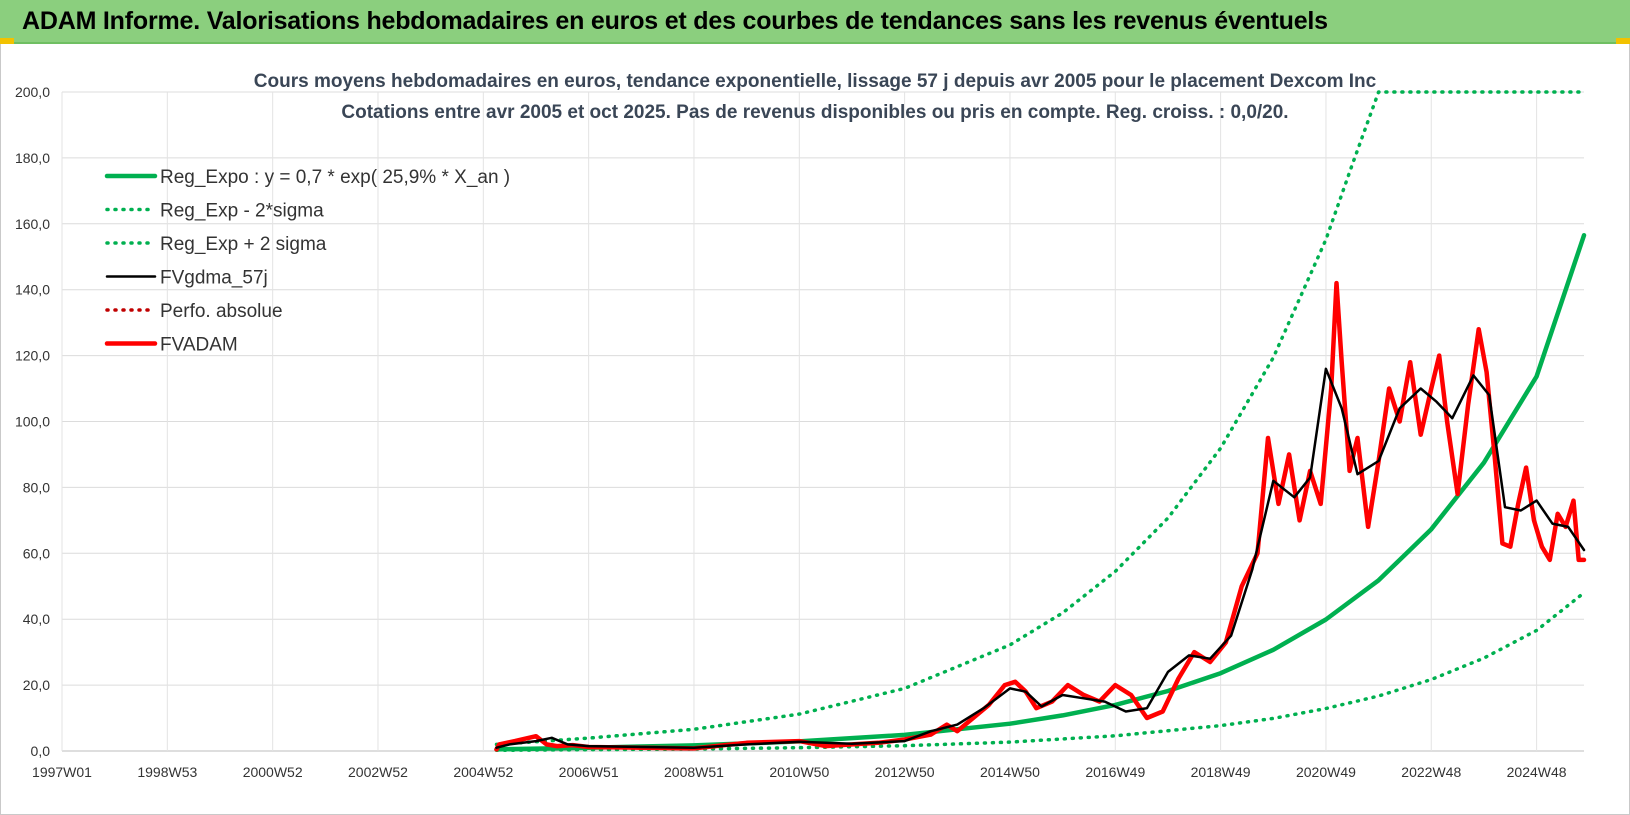  I want to click on y-tick-label: 80,0, so click(36, 487).